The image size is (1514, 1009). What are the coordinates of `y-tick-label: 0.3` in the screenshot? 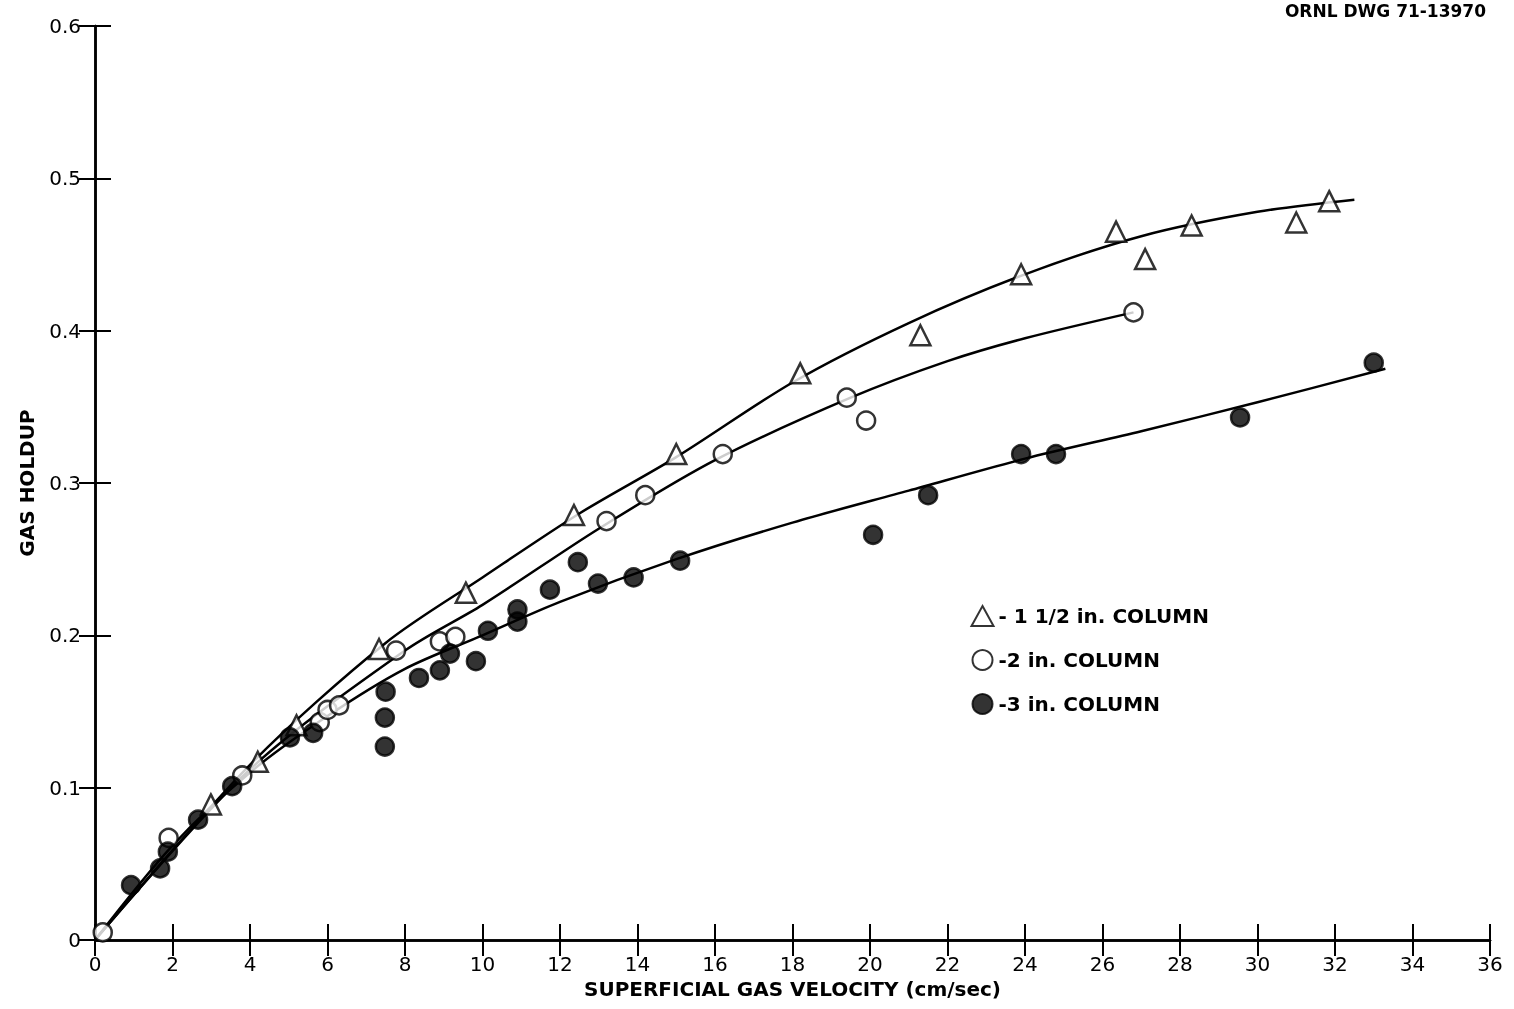 It's located at (65, 483).